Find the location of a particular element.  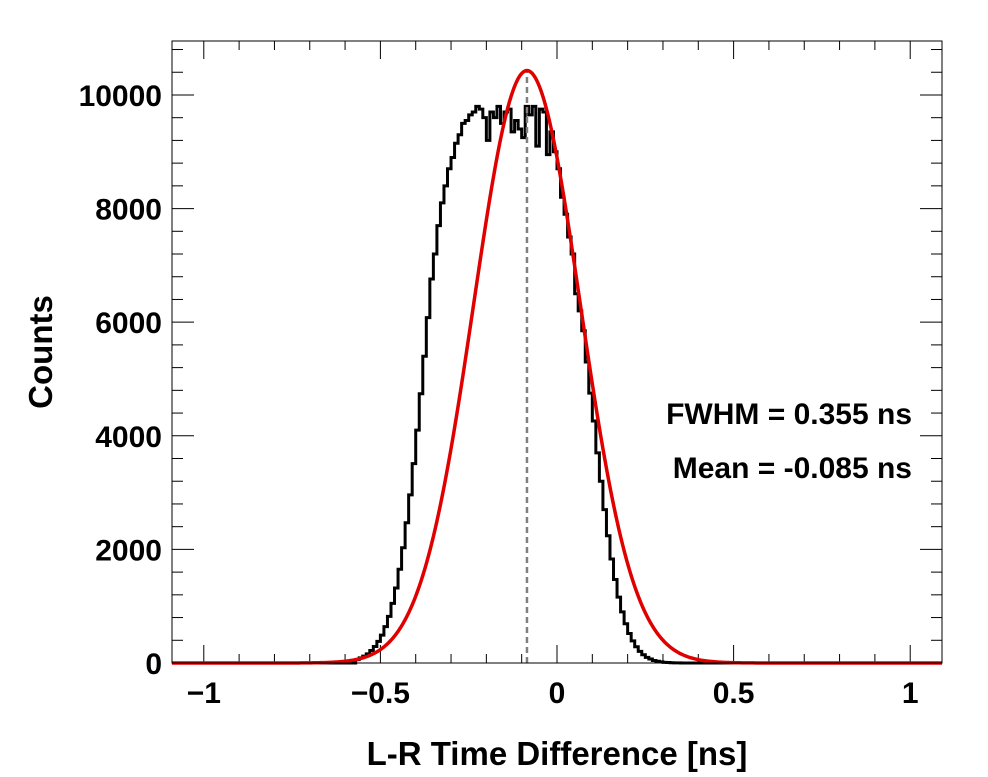

y-tick-label: 0 is located at coordinates (153, 664).